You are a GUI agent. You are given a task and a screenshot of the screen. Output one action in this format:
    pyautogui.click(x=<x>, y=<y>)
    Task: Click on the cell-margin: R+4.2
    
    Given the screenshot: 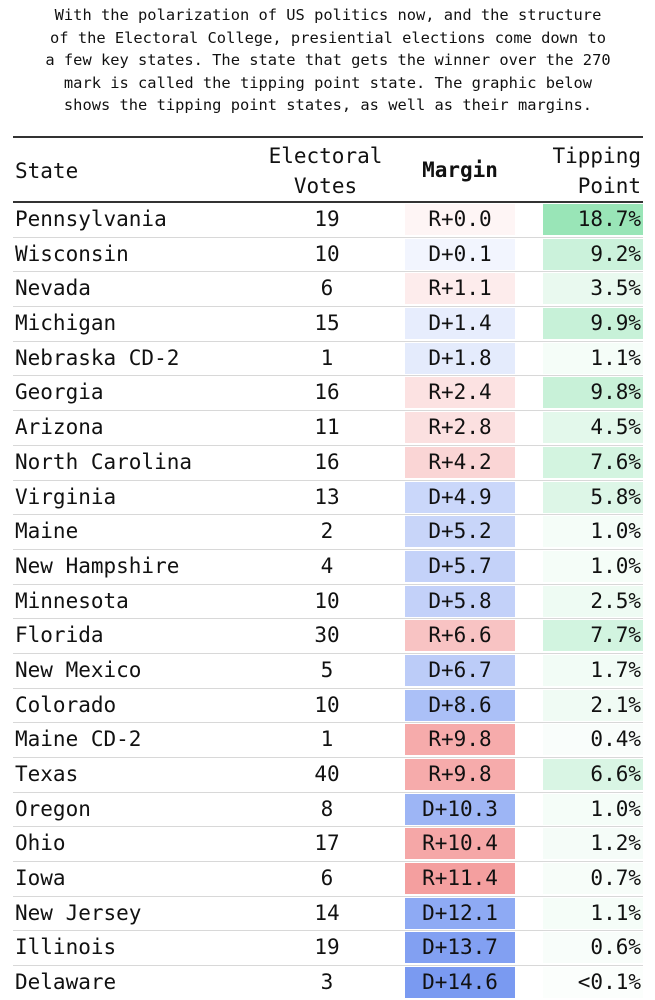 What is the action you would take?
    pyautogui.click(x=460, y=462)
    